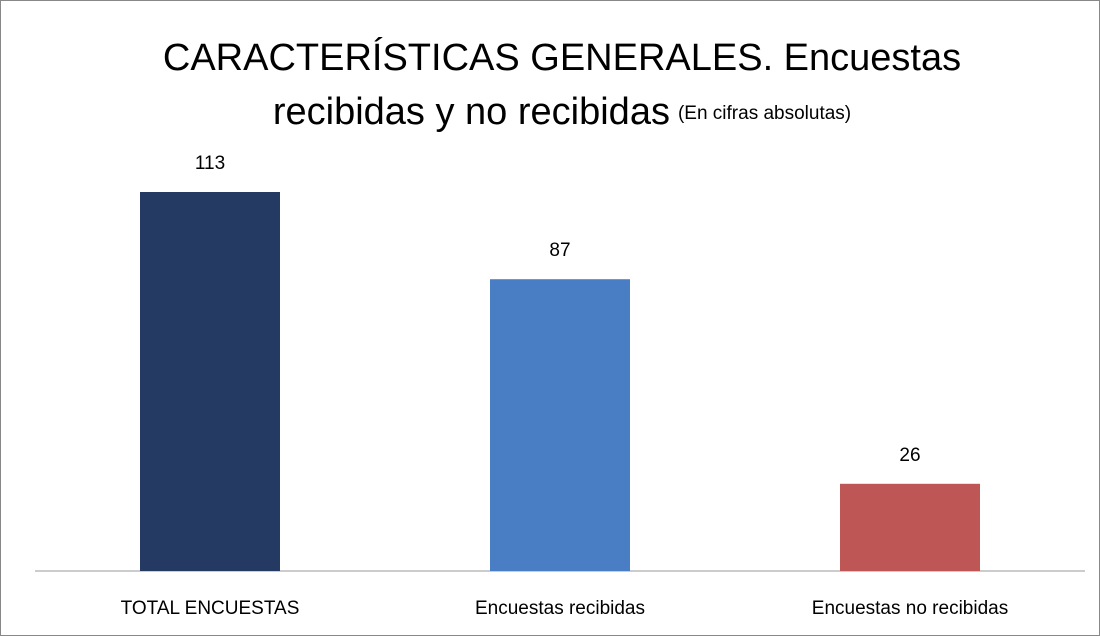  What do you see at coordinates (764, 113) in the screenshot?
I see `chart-subtitle: (En cifras absolutas)` at bounding box center [764, 113].